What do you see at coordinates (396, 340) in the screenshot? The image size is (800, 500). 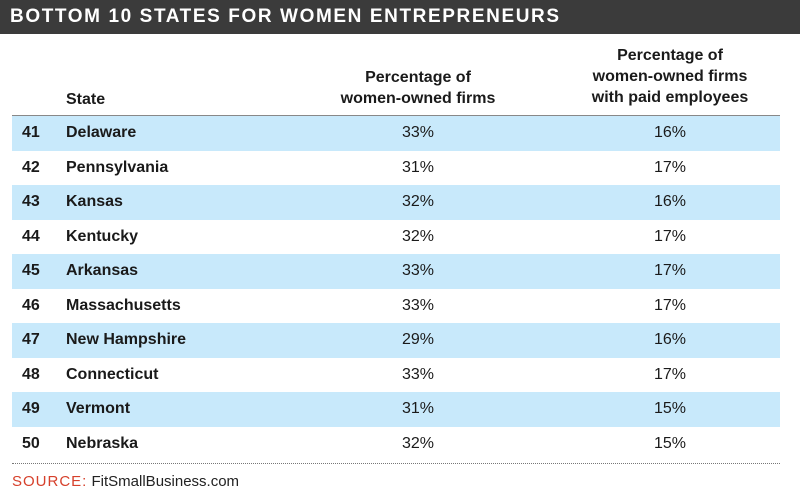 I see `table-row: 47 New Hampshire 29% 16%` at bounding box center [396, 340].